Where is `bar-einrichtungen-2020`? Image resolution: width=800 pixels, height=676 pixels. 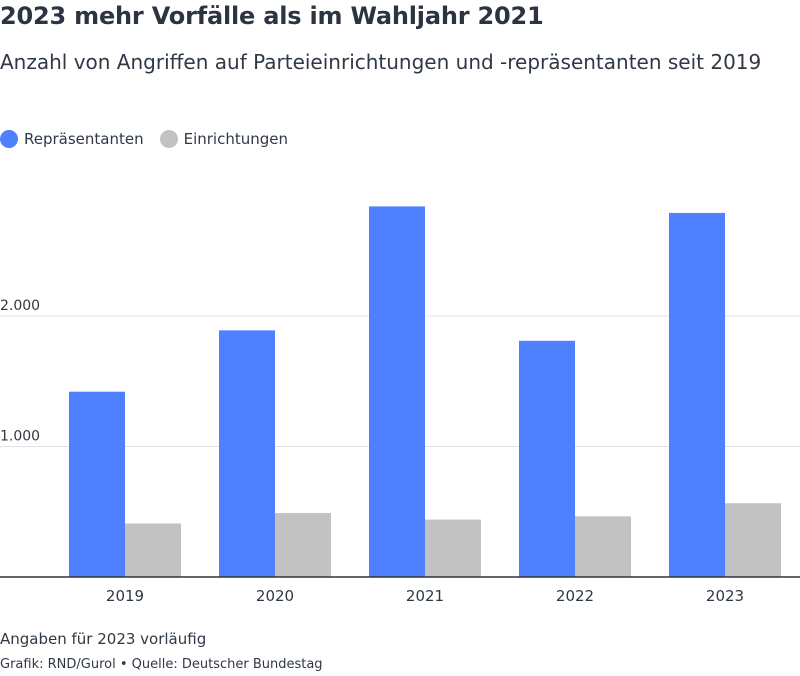 bar-einrichtungen-2020 is located at coordinates (303, 545).